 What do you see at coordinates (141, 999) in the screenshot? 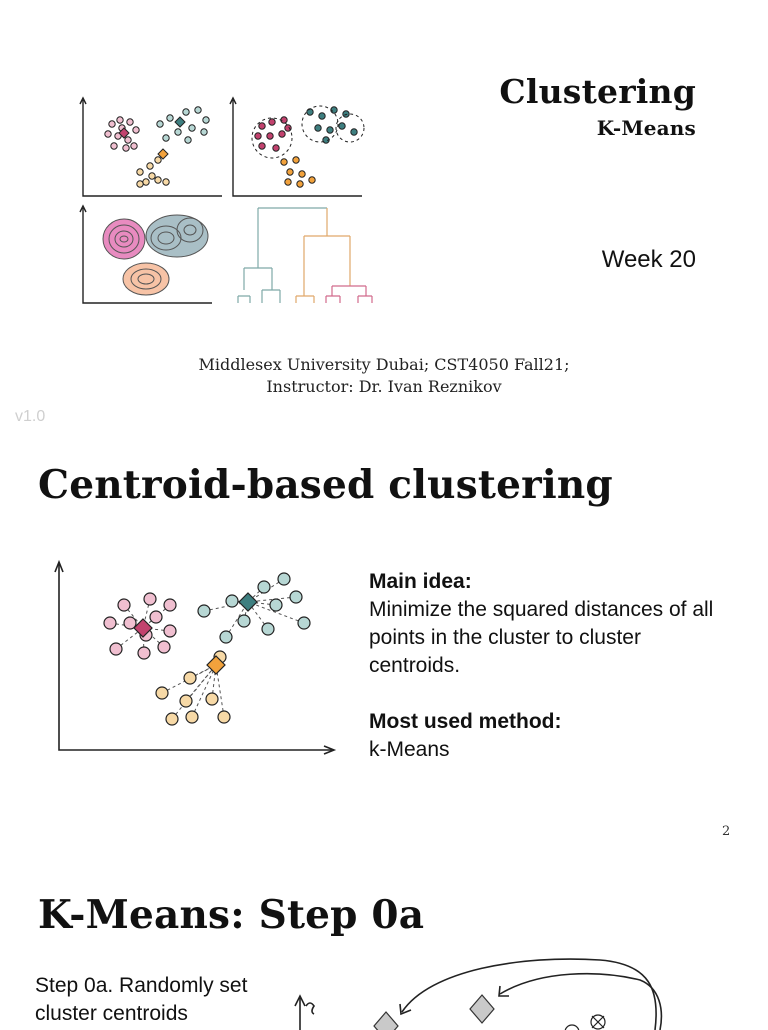
I see `step-text: Step 0a. Randomly set cluster centroids` at bounding box center [141, 999].